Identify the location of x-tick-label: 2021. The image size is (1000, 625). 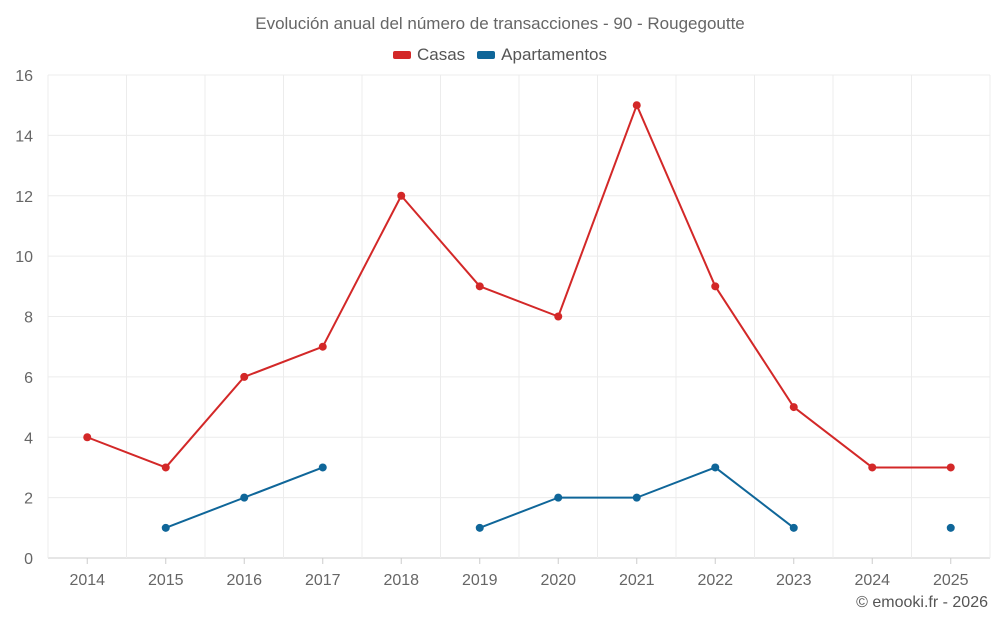
(637, 580).